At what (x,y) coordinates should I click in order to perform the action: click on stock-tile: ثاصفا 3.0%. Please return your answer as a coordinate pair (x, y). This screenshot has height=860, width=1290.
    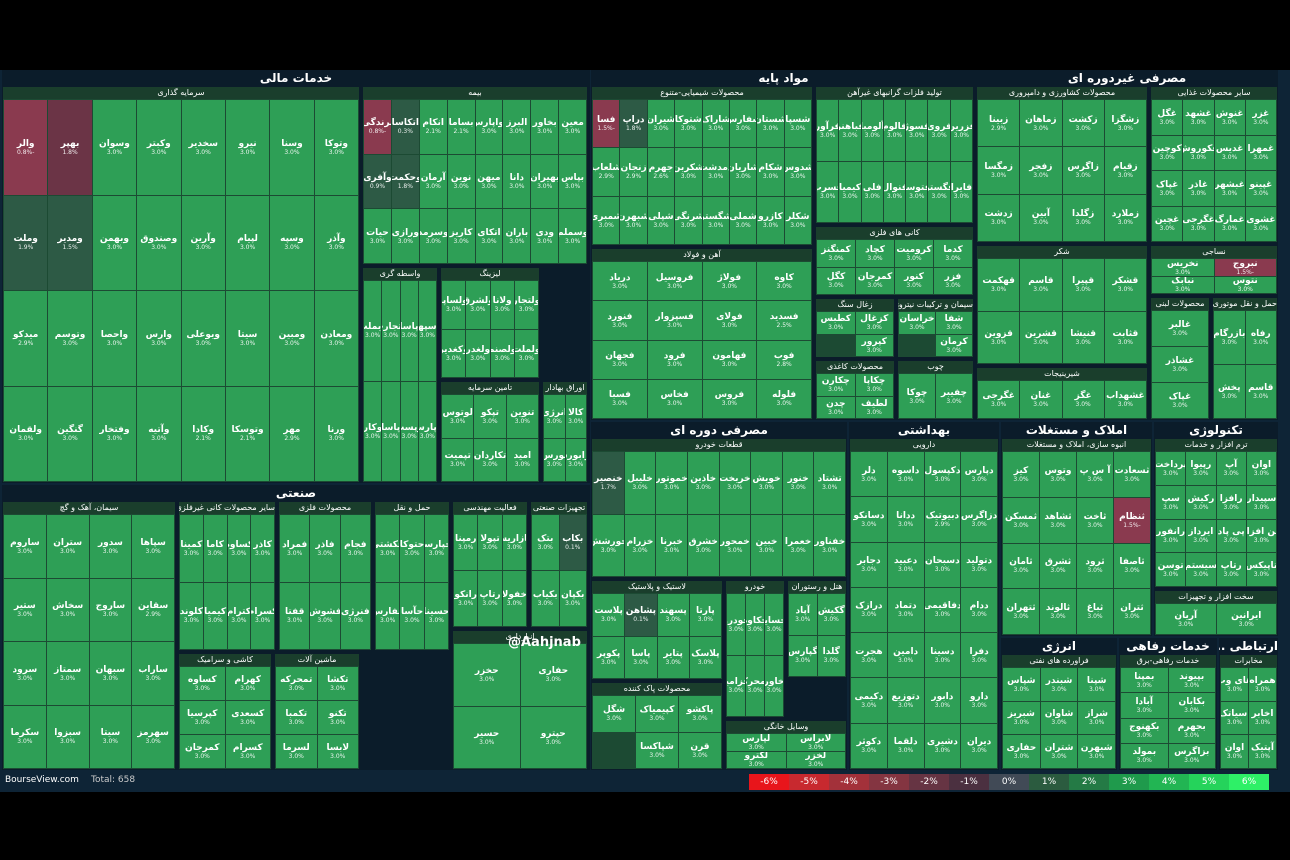
    Looking at the image, I should click on (1132, 566).